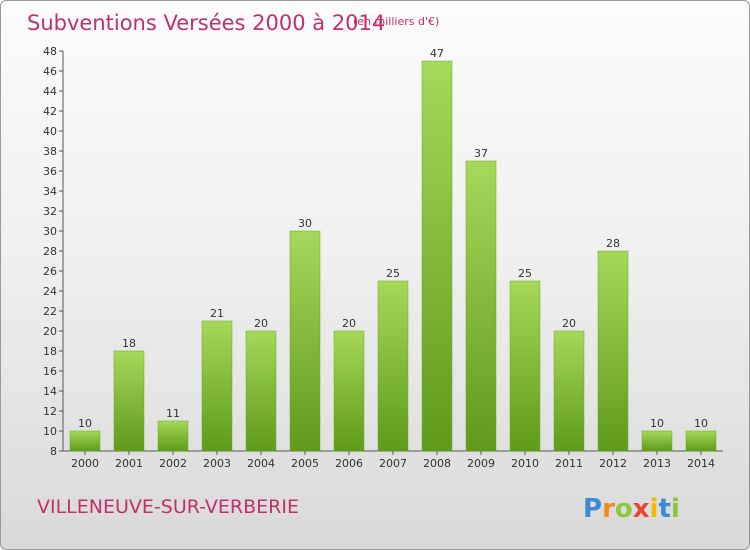  I want to click on x-tick-label: 2013, so click(657, 463).